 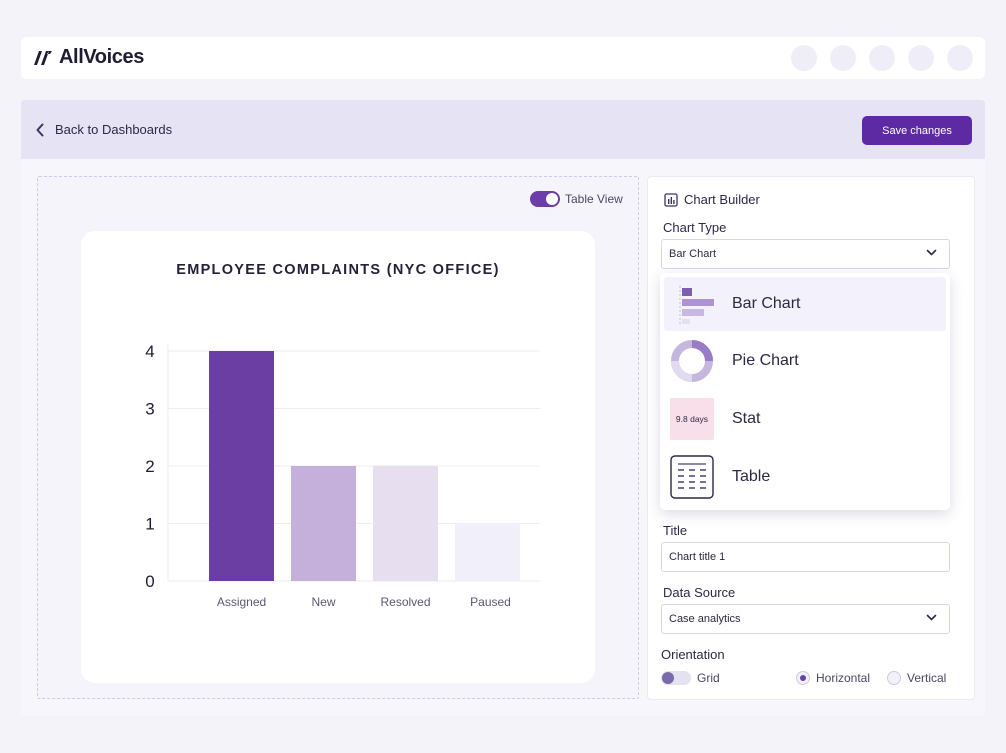 I want to click on dropdown-option-label: Bar Chart, so click(x=766, y=303).